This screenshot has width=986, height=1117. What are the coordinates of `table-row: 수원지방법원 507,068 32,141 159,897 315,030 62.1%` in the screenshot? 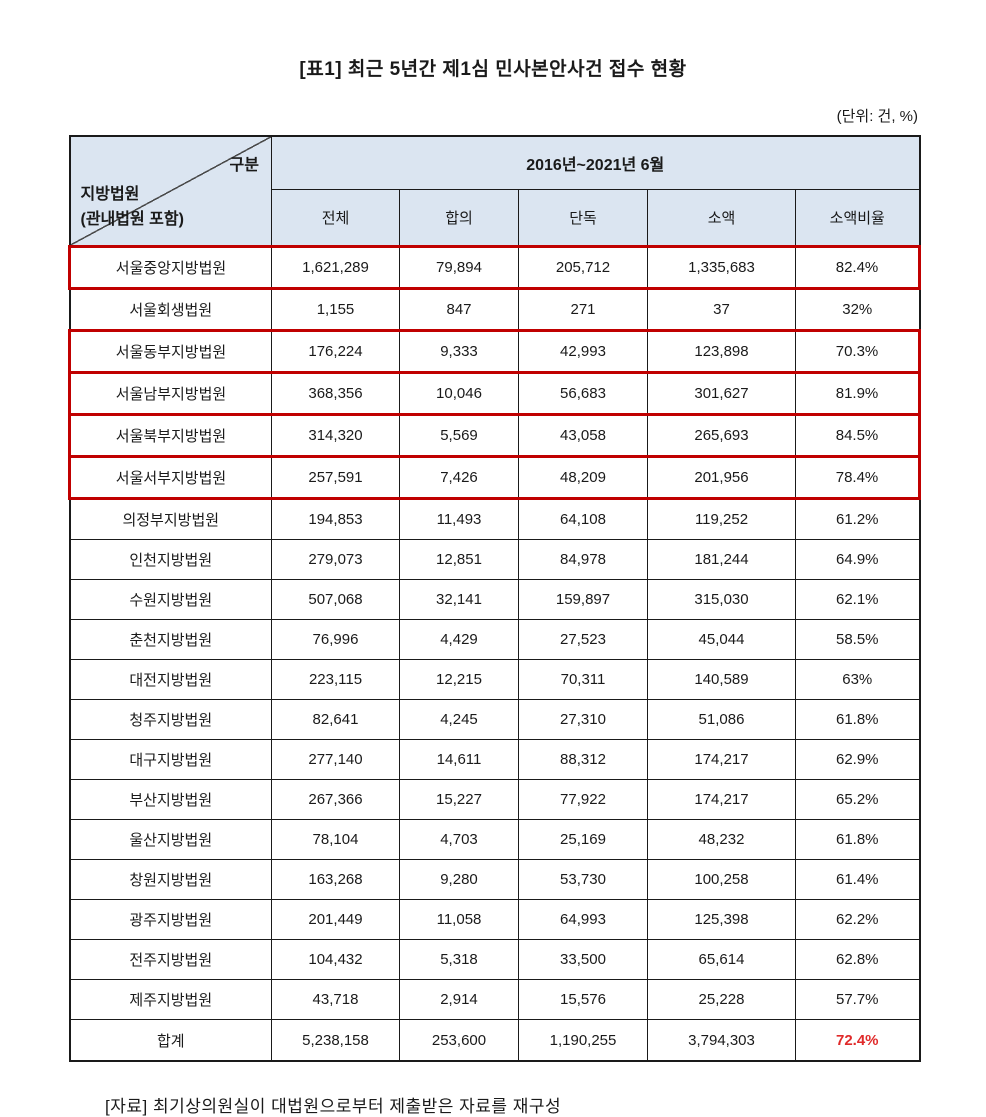 It's located at (495, 599).